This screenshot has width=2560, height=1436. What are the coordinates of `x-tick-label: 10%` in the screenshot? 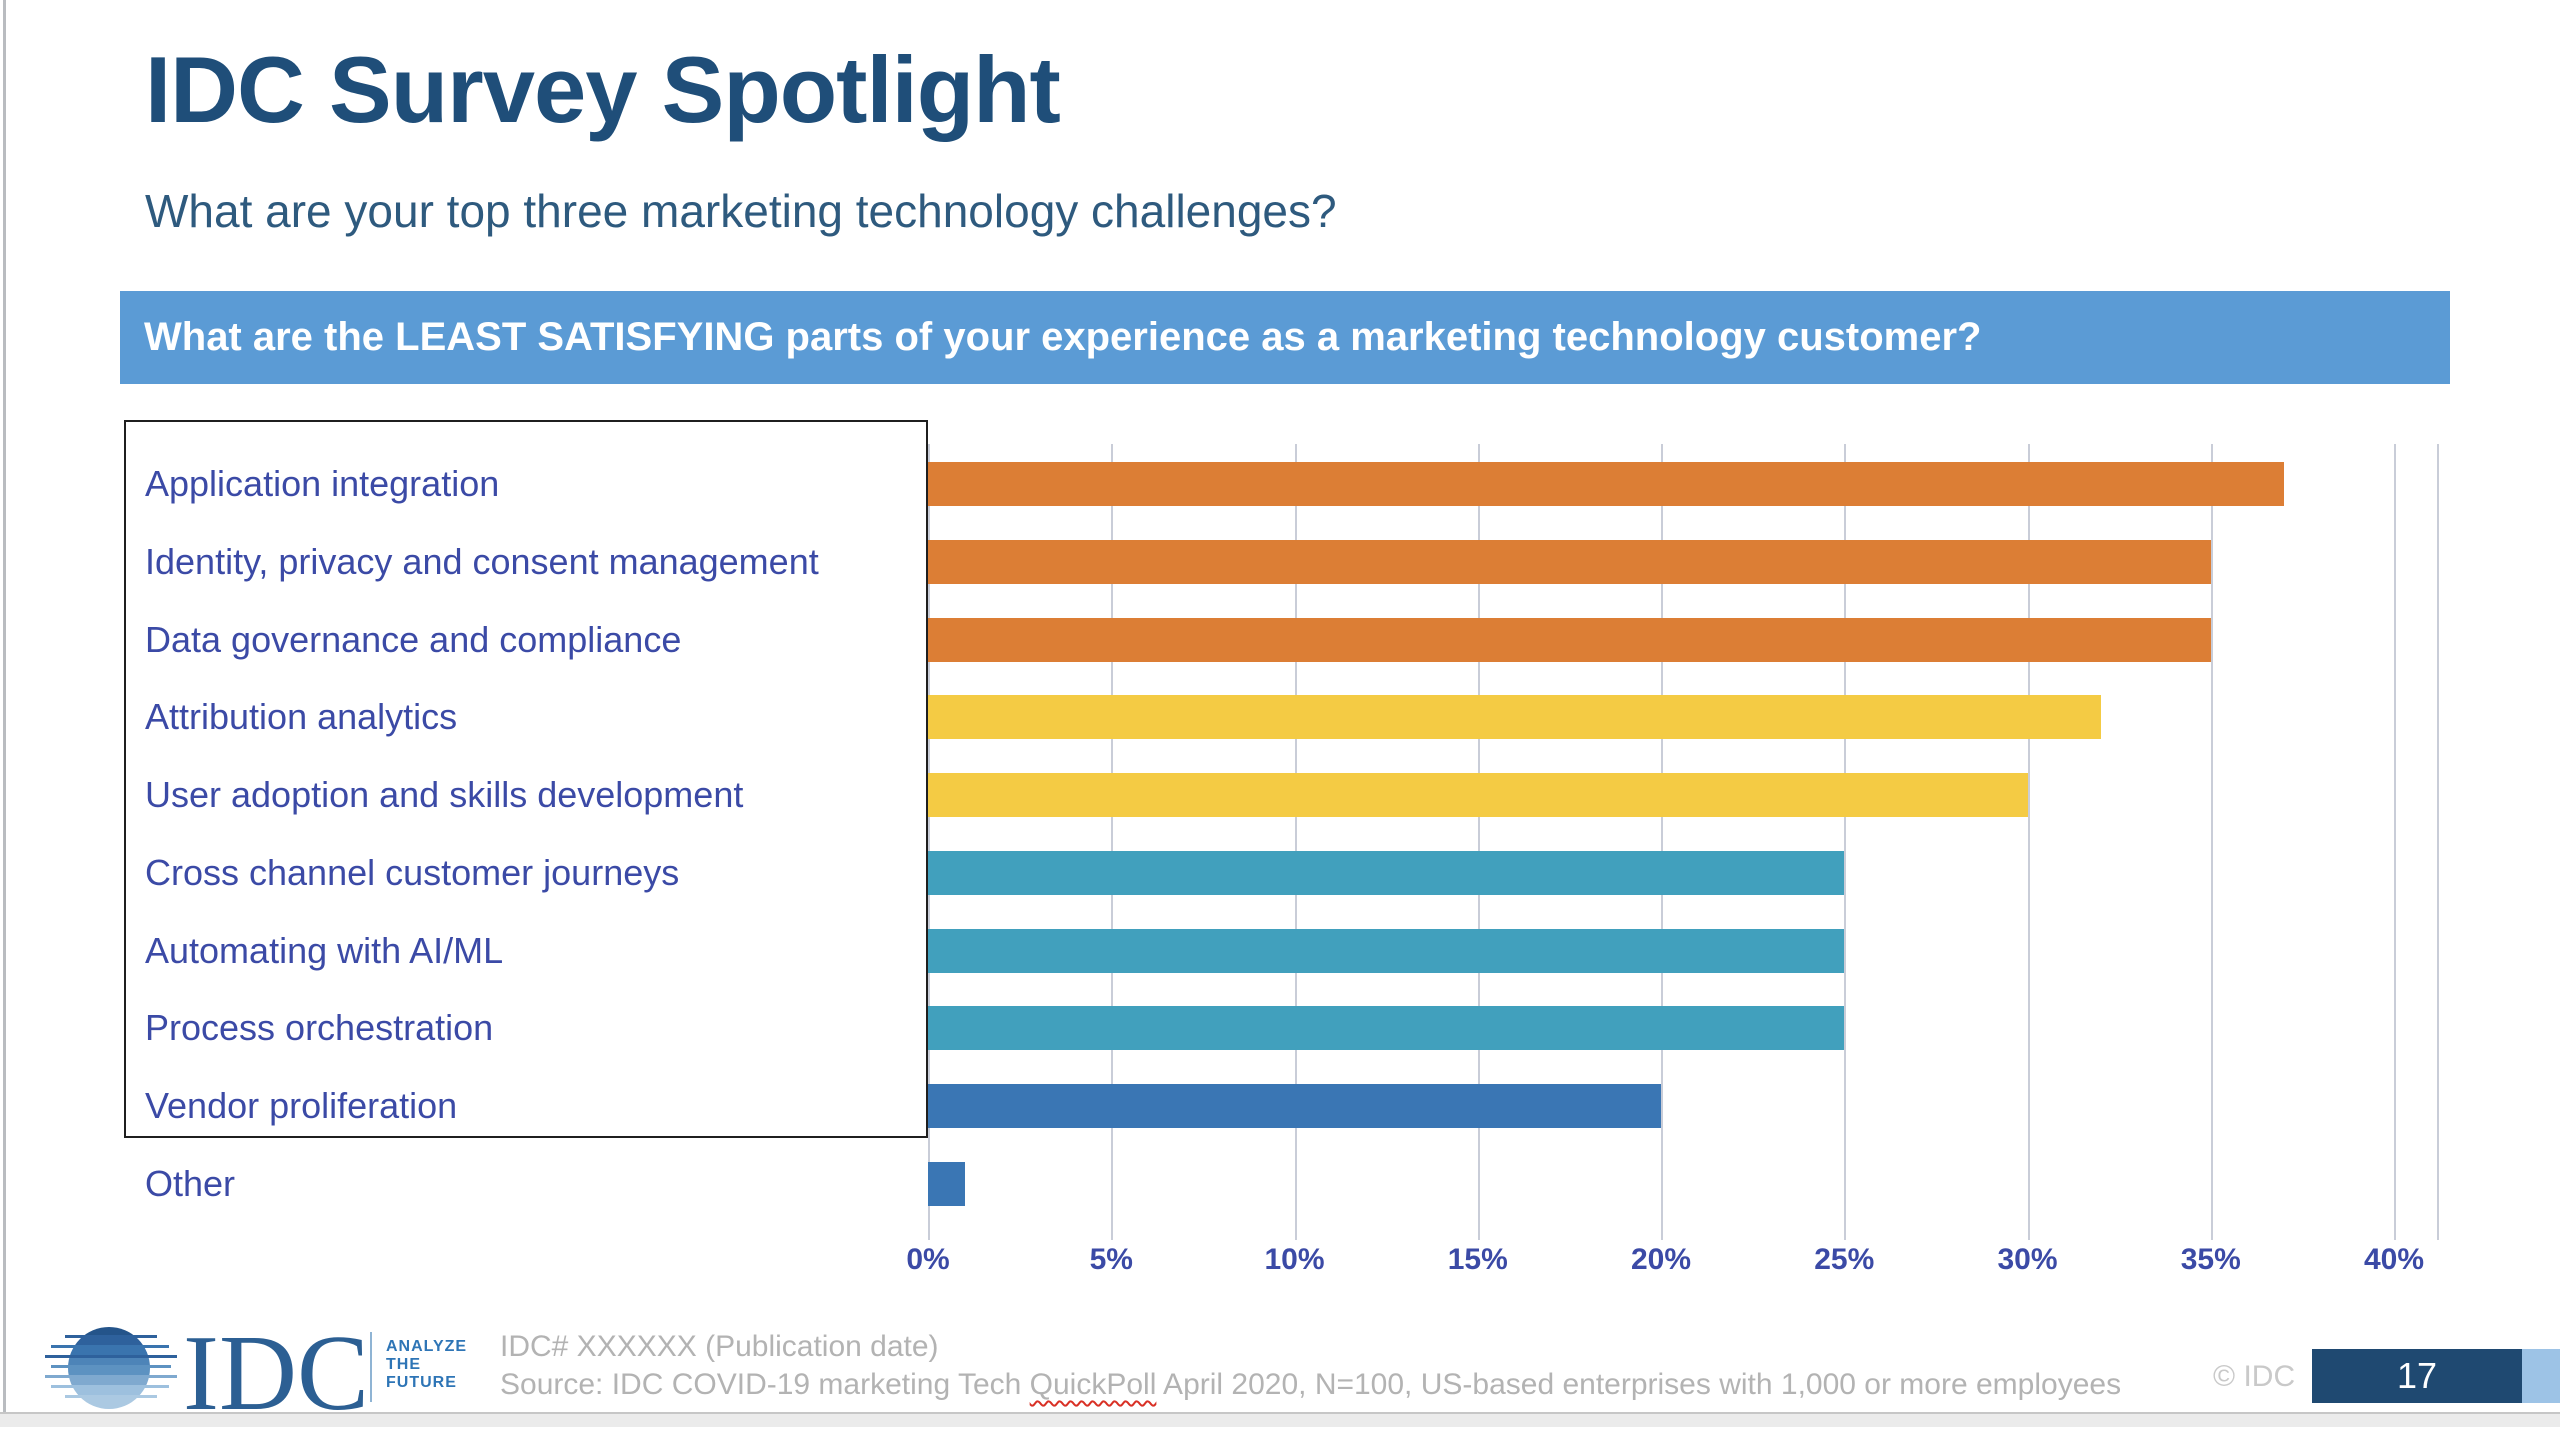 It's located at (1294, 1259).